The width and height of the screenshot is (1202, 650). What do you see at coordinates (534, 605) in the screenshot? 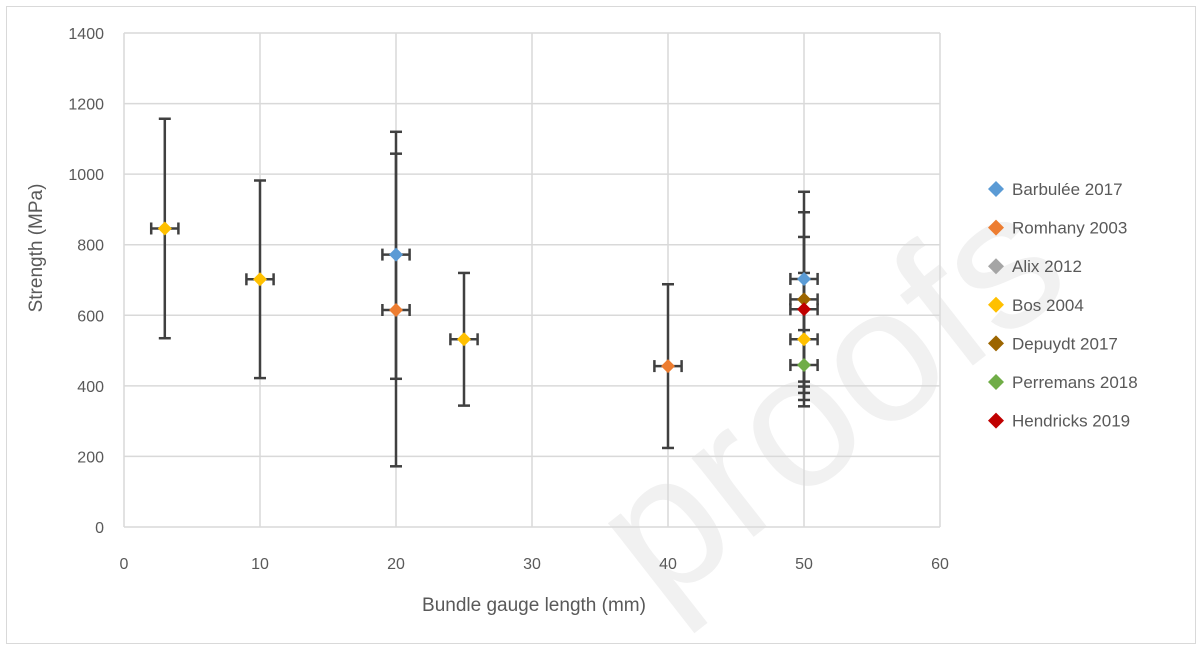
I see `x-axis-title: Bundle gauge length (mm)` at bounding box center [534, 605].